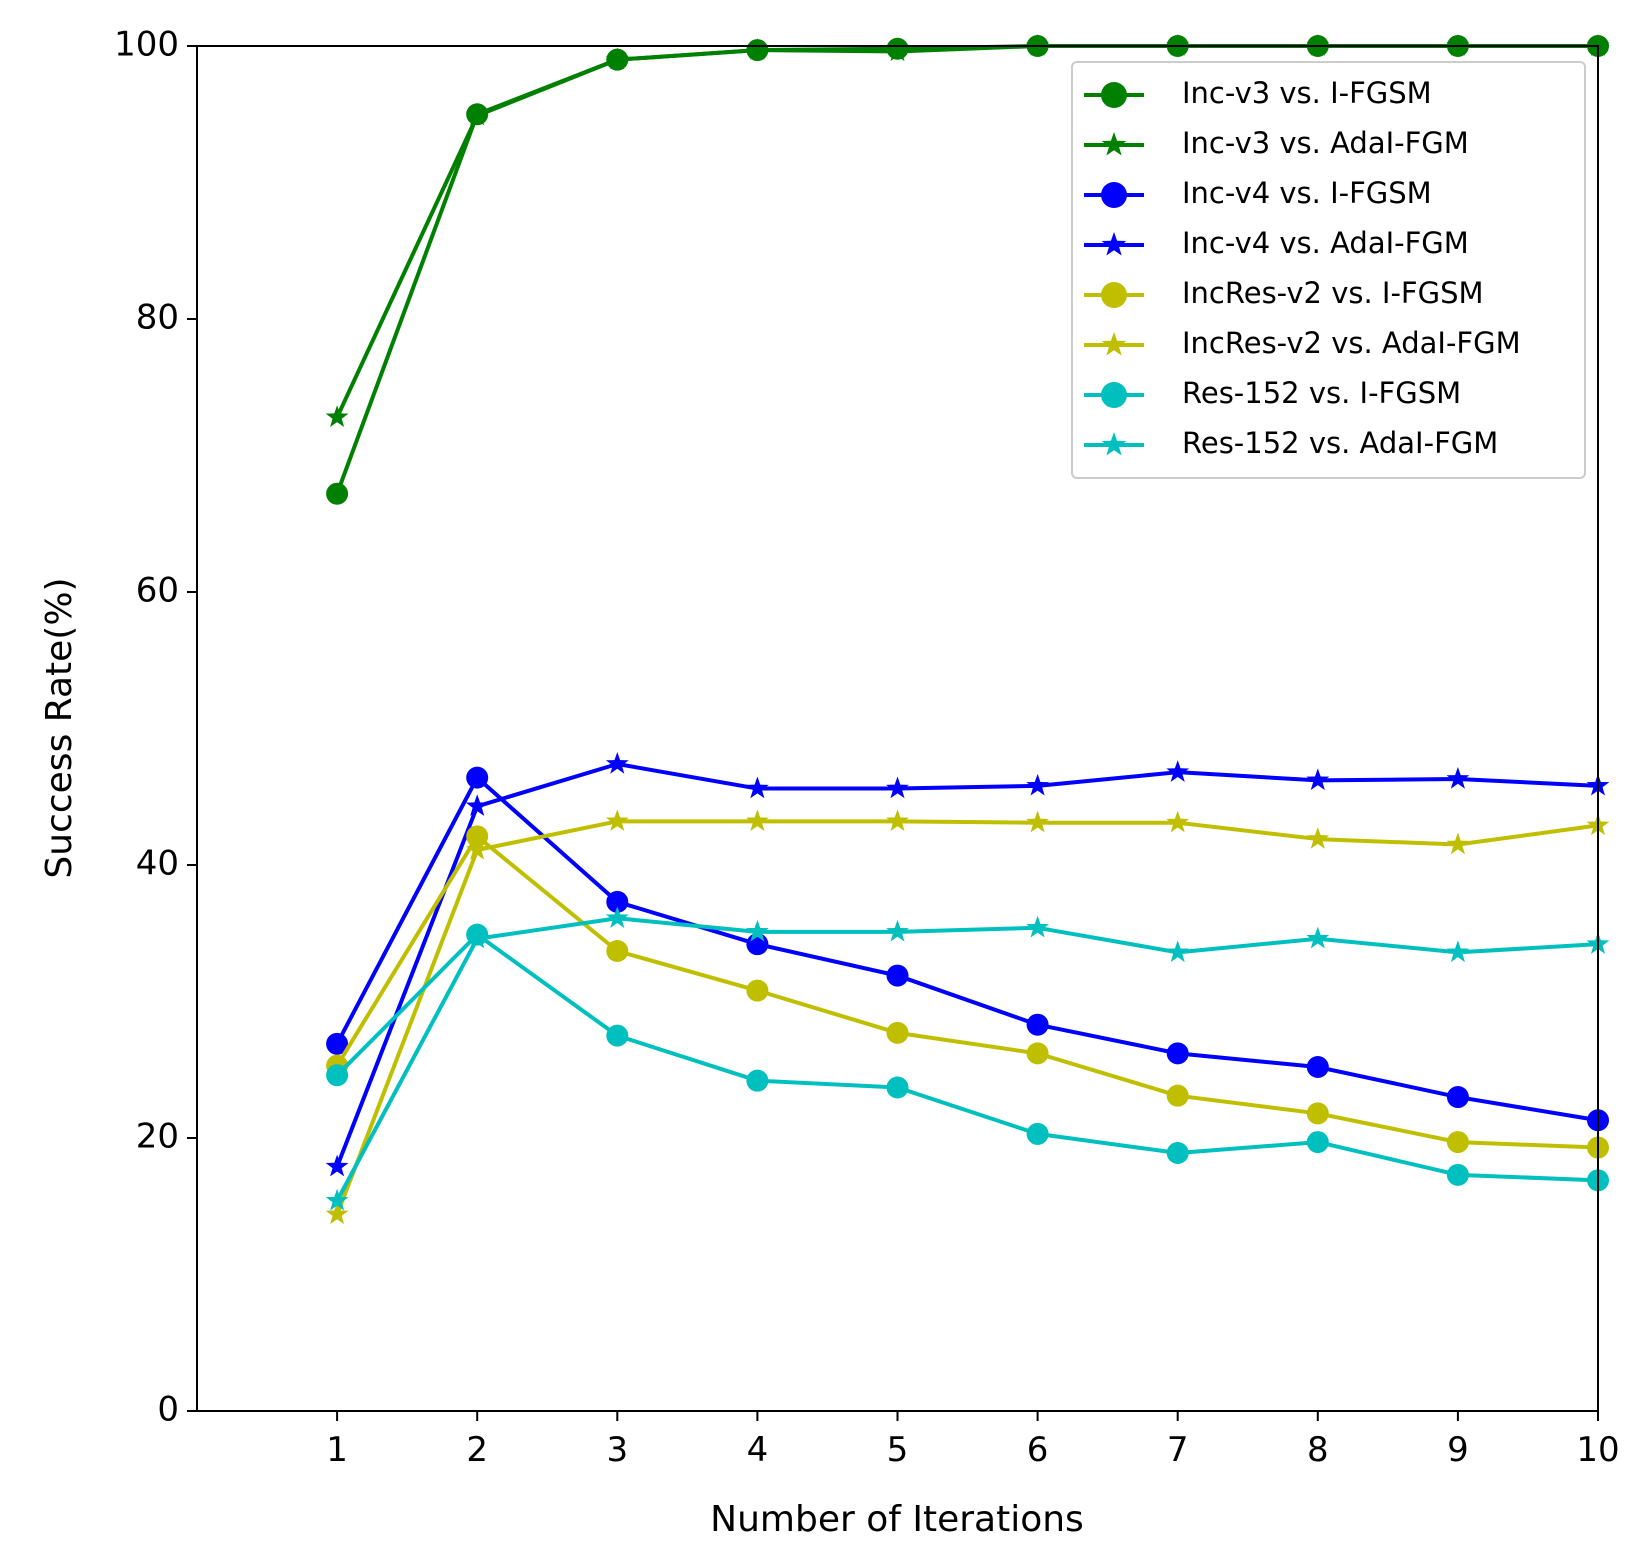  I want to click on series-line, so click(967, 1059).